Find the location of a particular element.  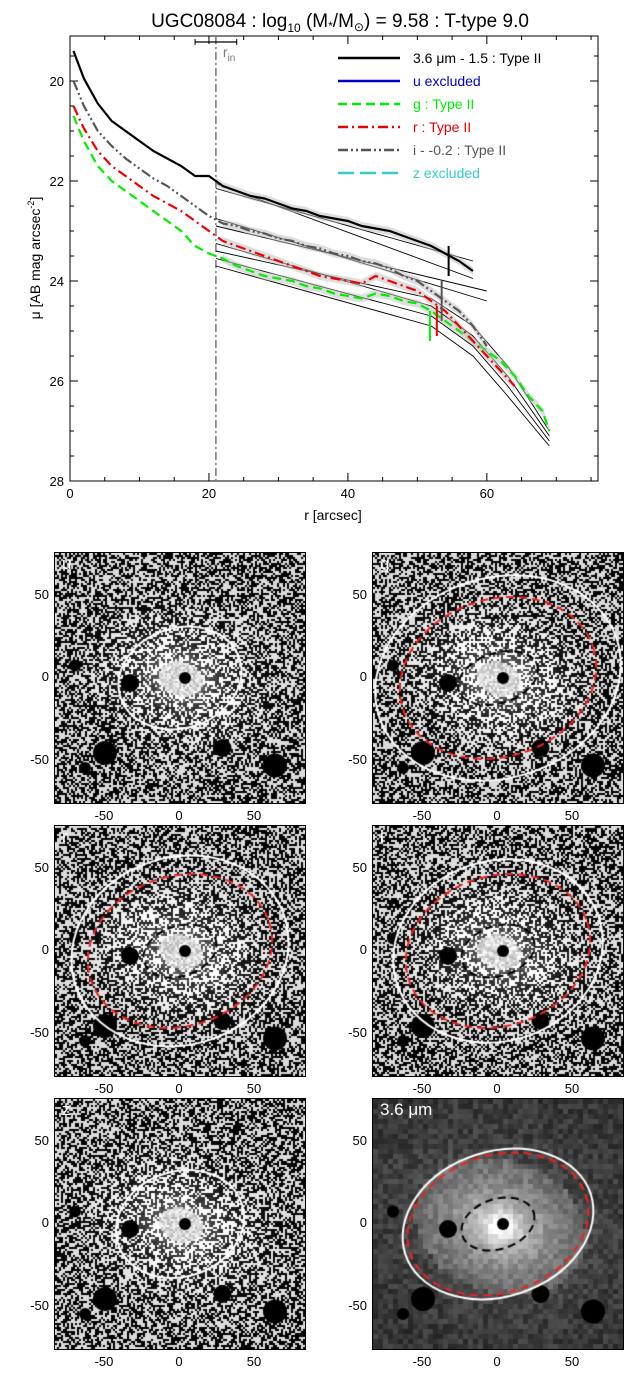

band-image-3.6 is located at coordinates (498, 1224).